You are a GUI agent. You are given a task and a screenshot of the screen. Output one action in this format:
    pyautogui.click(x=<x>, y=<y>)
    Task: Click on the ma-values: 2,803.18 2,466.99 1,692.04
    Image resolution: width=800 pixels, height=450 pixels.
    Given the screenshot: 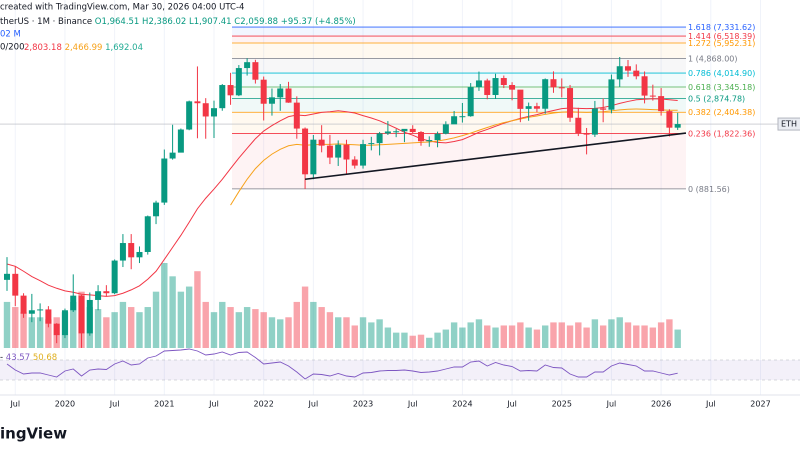 What is the action you would take?
    pyautogui.click(x=83, y=48)
    